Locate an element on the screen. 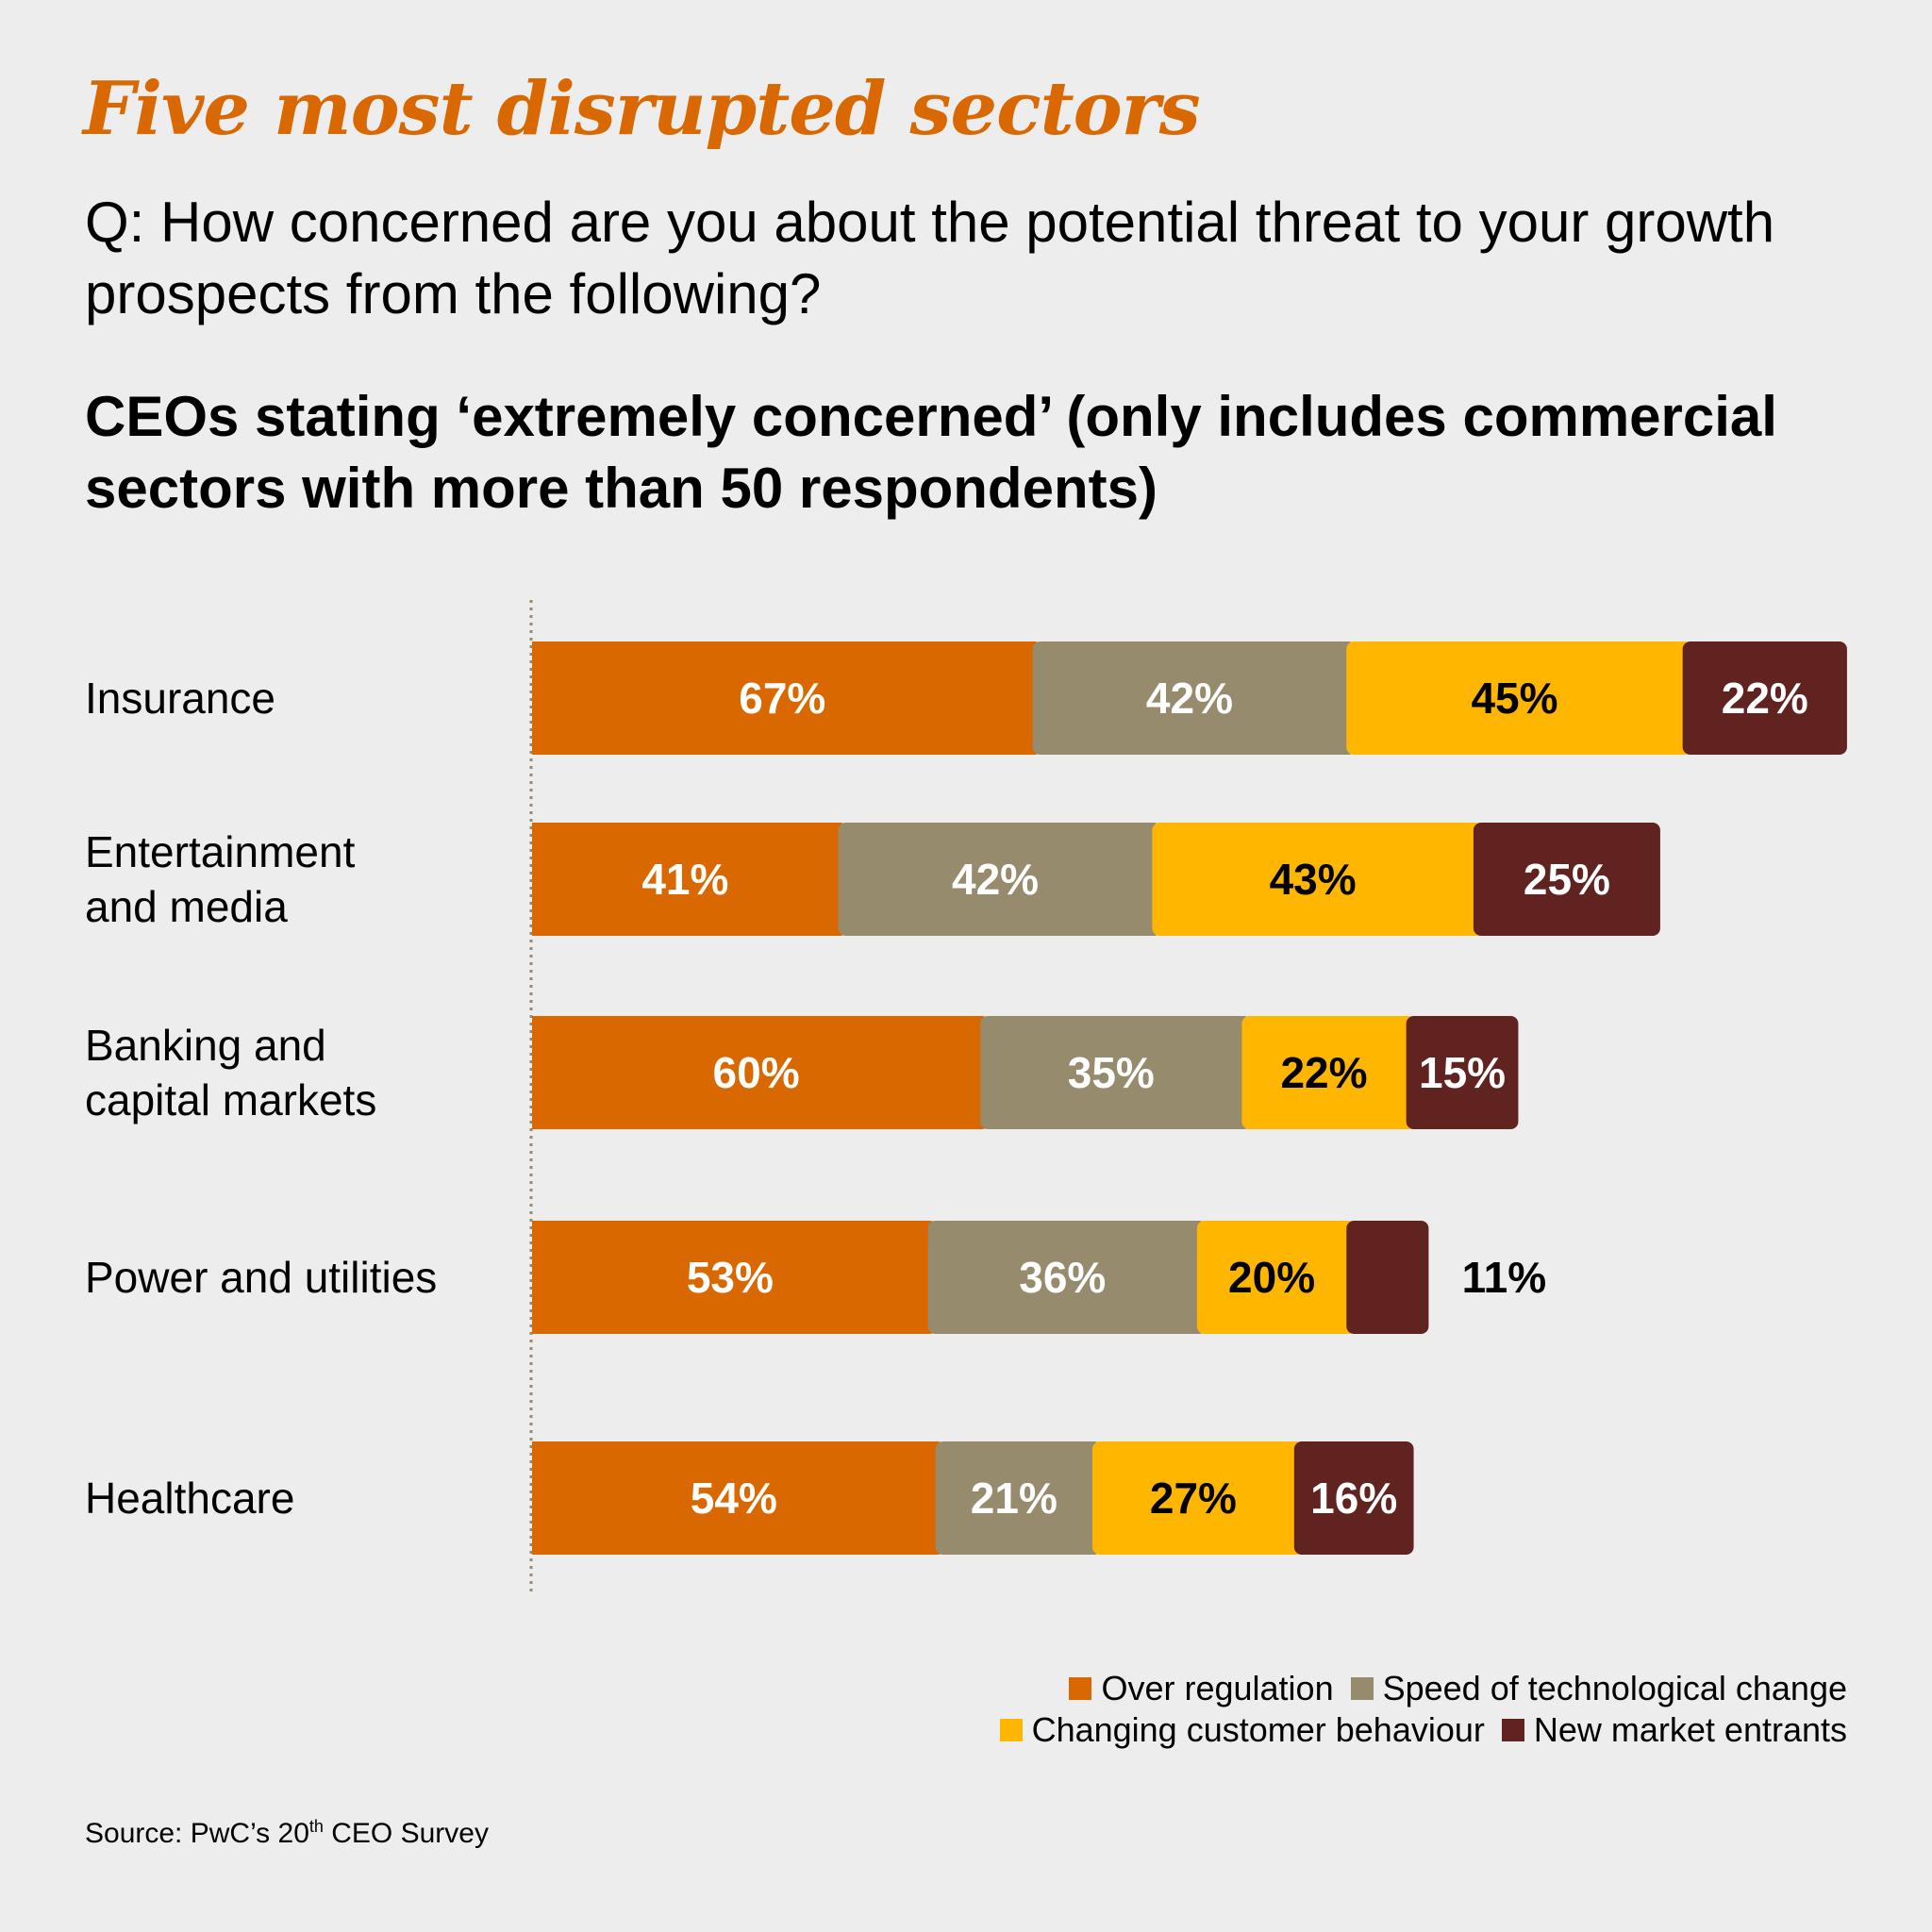  data-label: 35% is located at coordinates (1111, 1072).